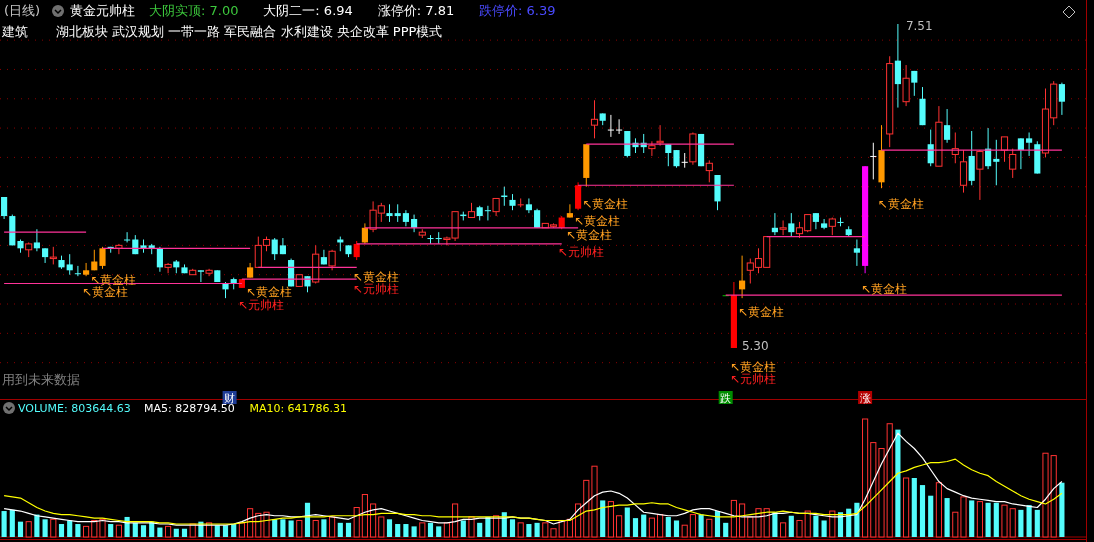 This screenshot has height=542, width=1094. I want to click on annotation: 5.30, so click(755, 346).